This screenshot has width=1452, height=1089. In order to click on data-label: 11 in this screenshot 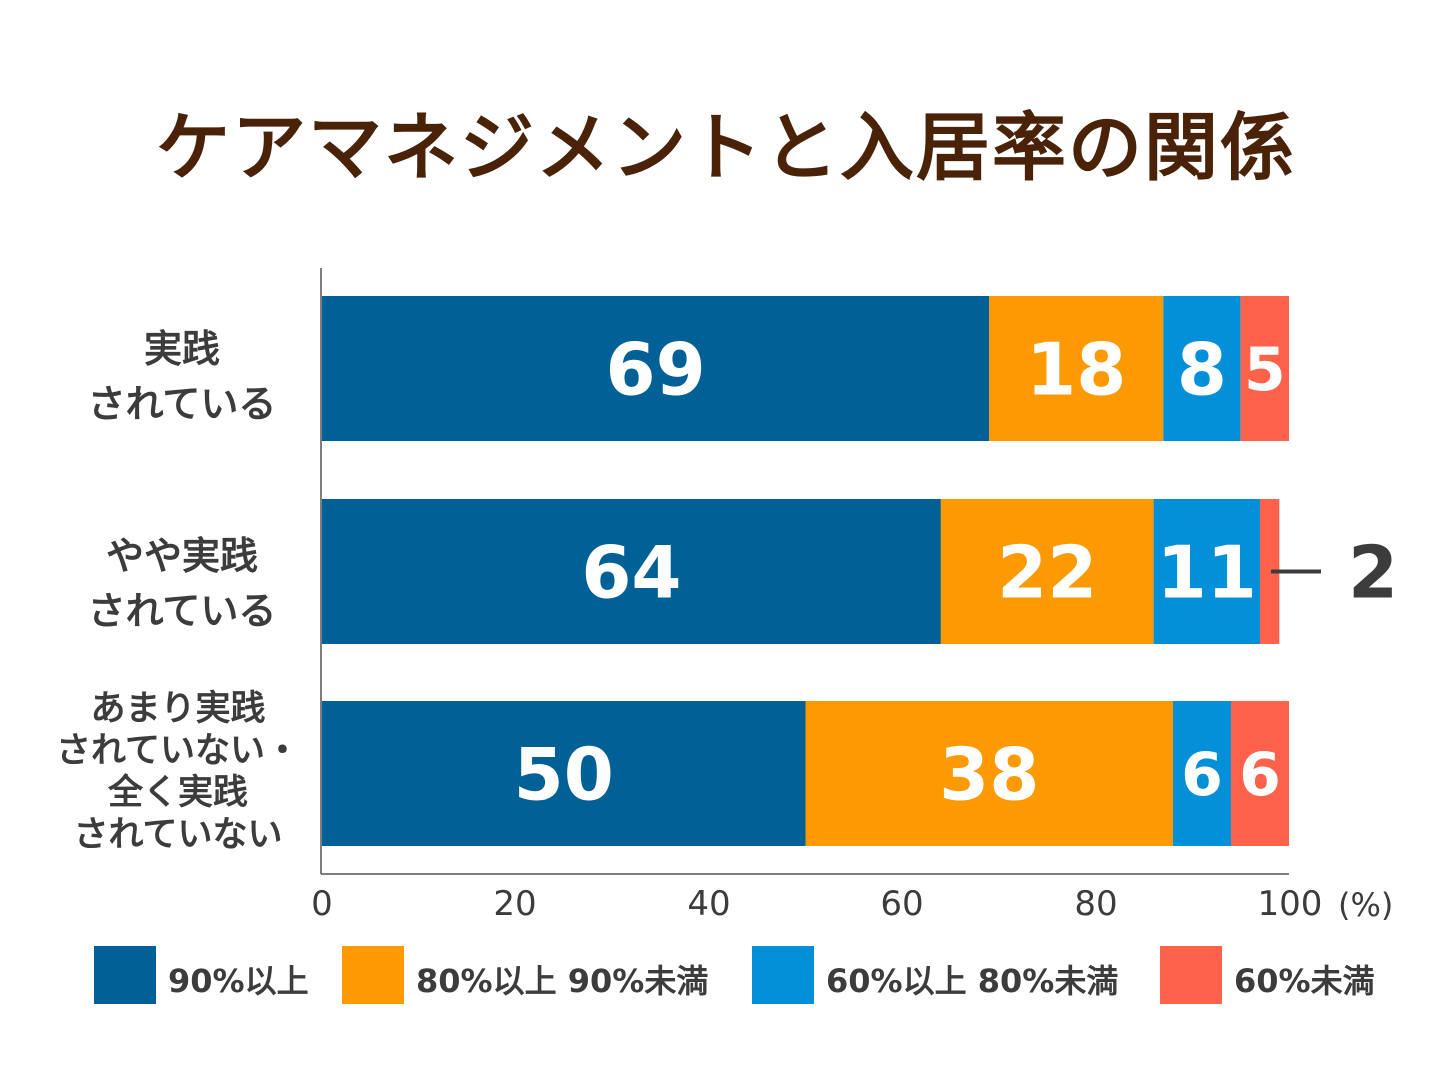, I will do `click(1207, 572)`.